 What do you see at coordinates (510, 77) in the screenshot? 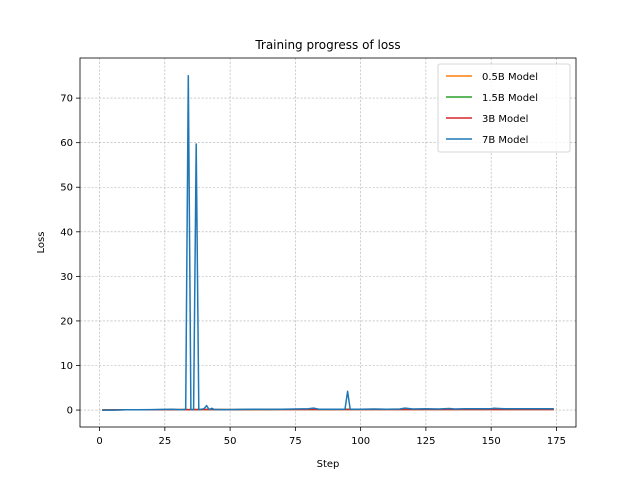
I see `legend-label: 0.5B Model` at bounding box center [510, 77].